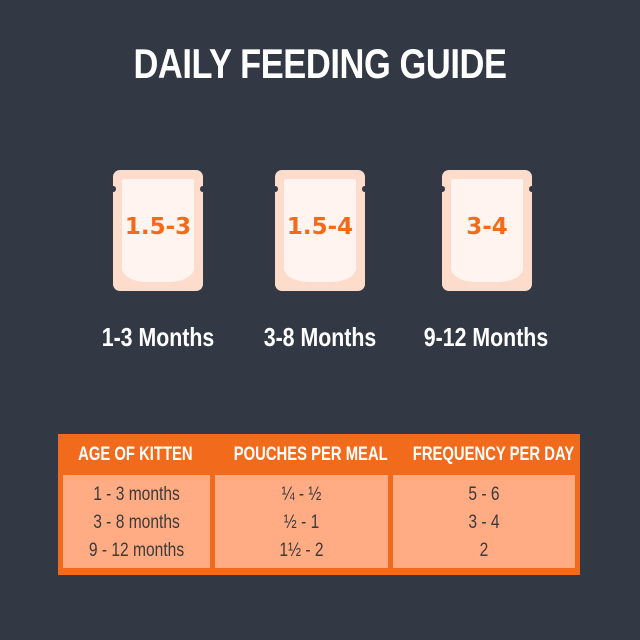 Image resolution: width=640 pixels, height=640 pixels. Describe the element at coordinates (158, 337) in the screenshot. I see `age-label: 1-3 Months` at that location.